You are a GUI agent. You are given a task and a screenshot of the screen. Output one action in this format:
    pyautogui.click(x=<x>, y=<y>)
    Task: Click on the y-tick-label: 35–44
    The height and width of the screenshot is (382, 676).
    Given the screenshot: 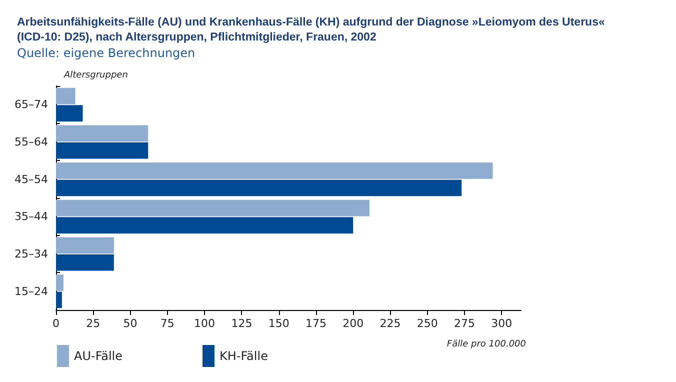 What is the action you would take?
    pyautogui.click(x=31, y=217)
    